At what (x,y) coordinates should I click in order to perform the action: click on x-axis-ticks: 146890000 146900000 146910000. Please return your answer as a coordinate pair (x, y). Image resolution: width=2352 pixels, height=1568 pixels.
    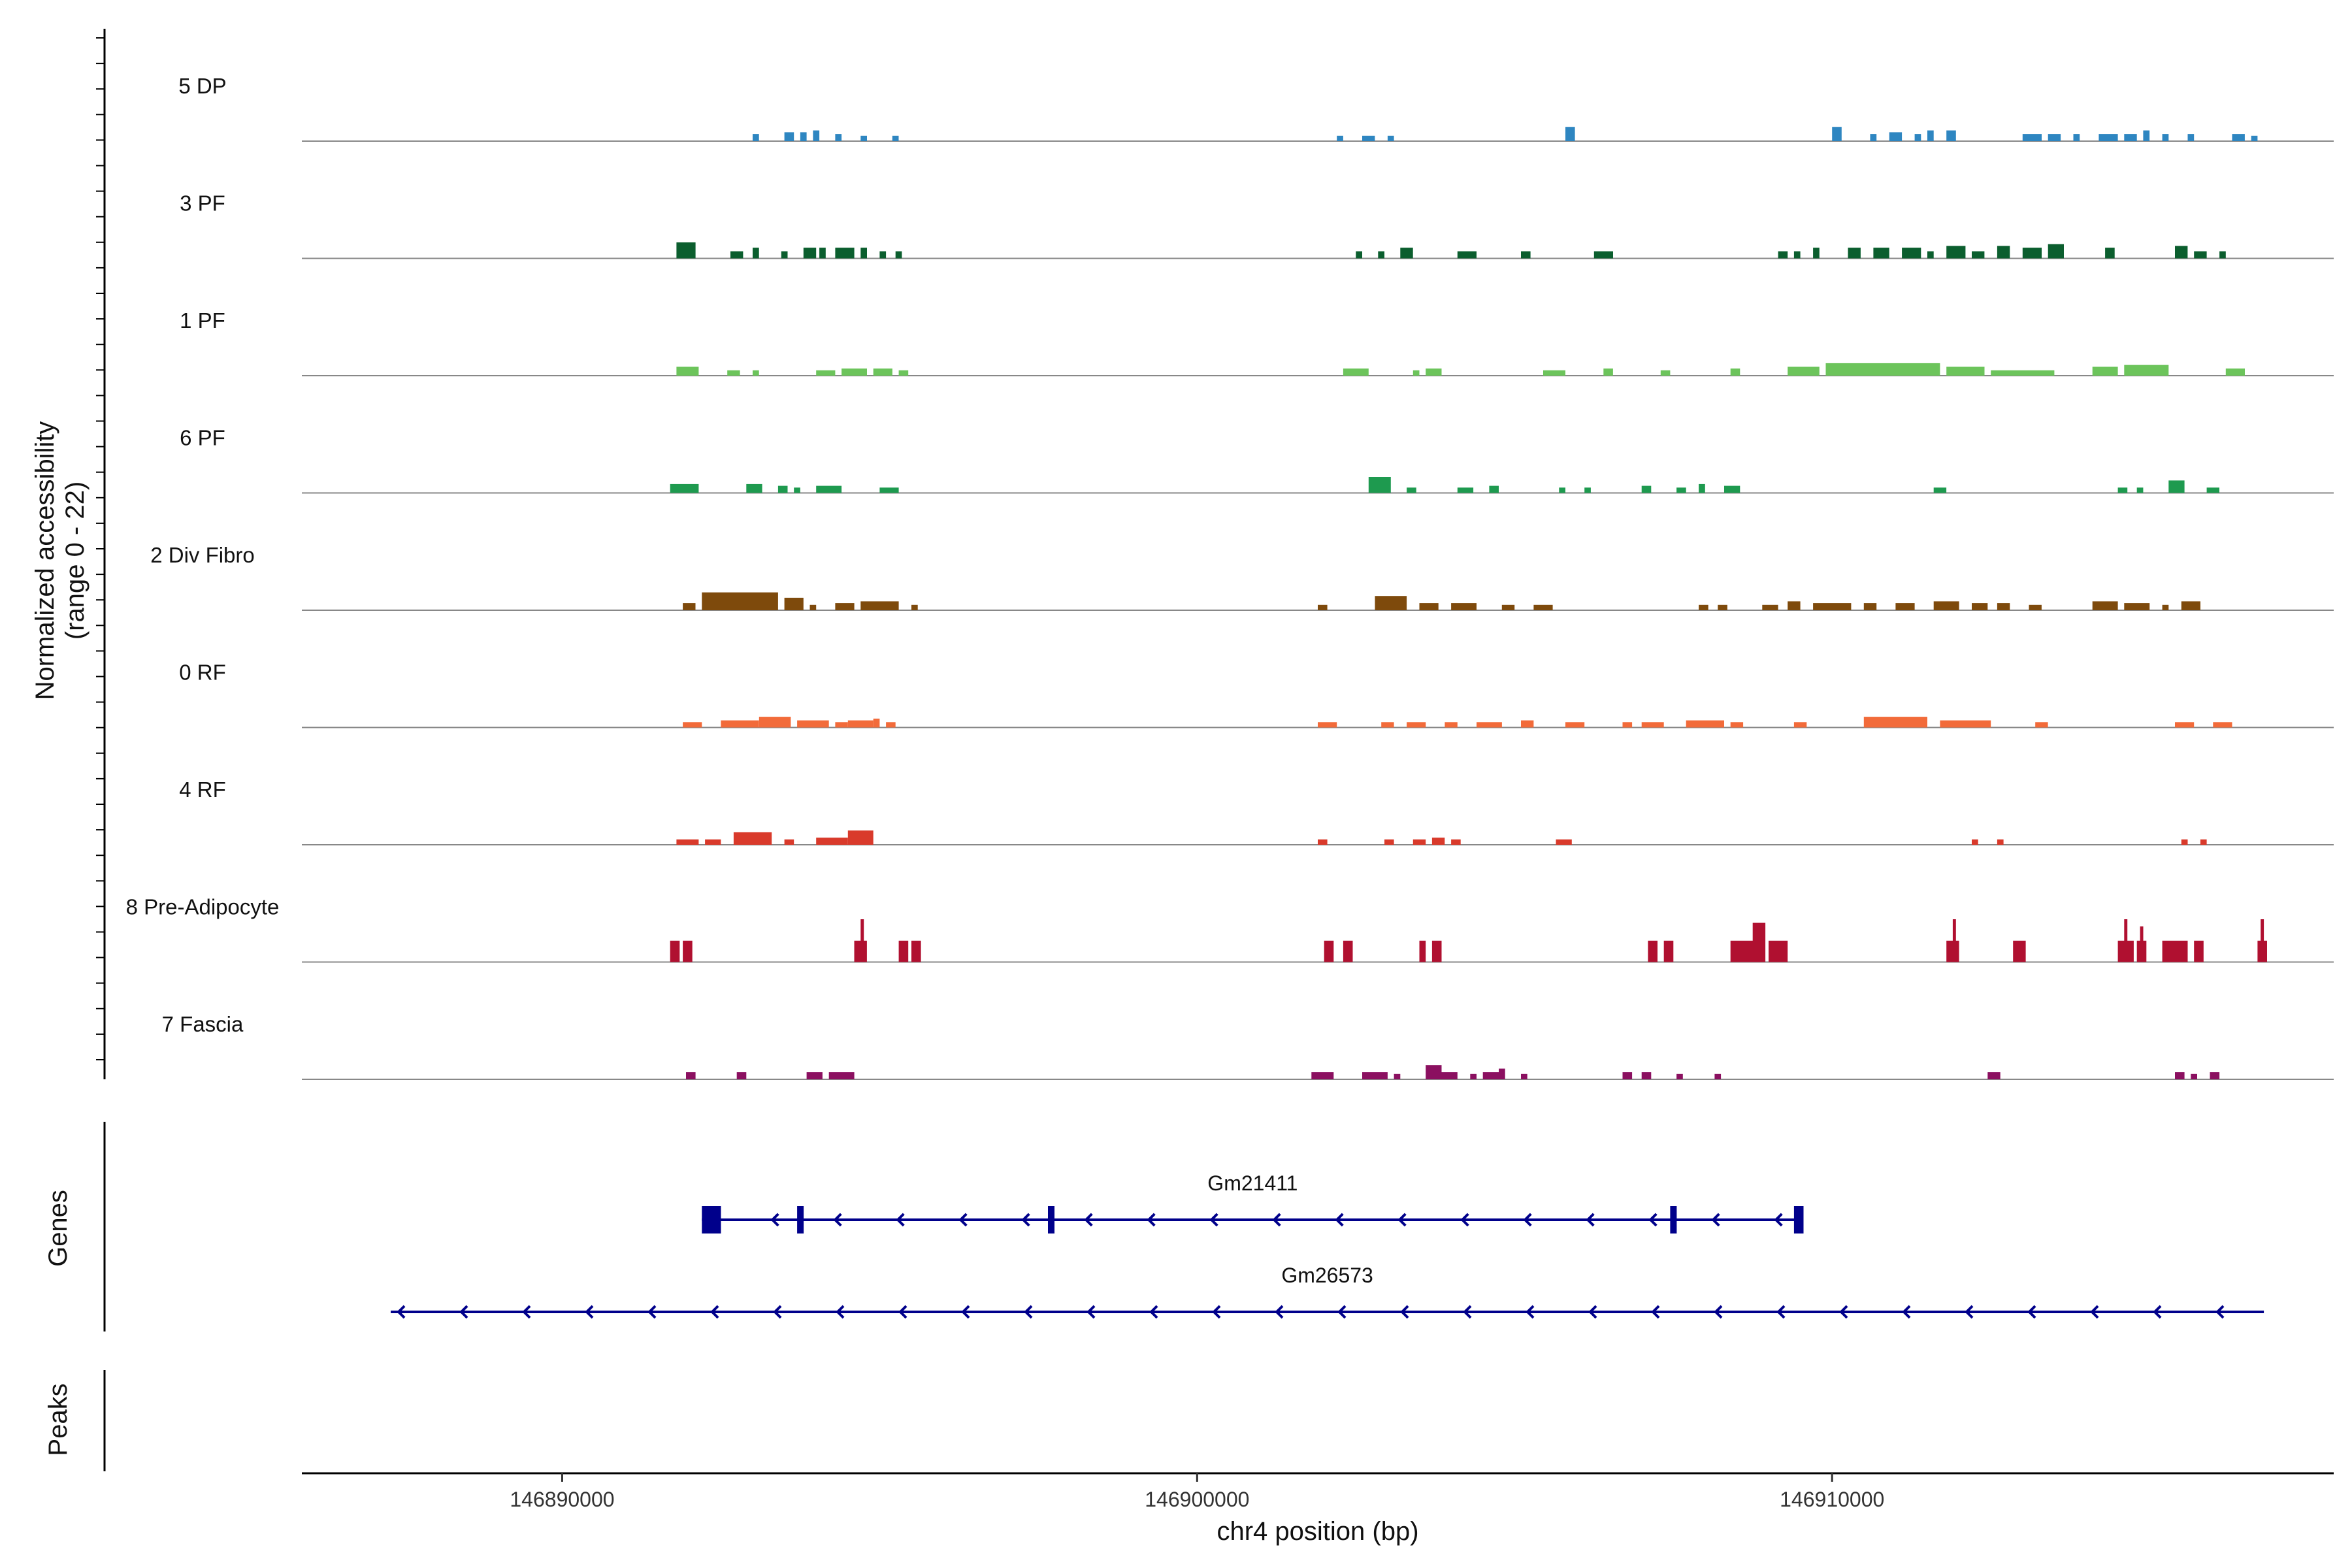
    Looking at the image, I should click on (1197, 1492).